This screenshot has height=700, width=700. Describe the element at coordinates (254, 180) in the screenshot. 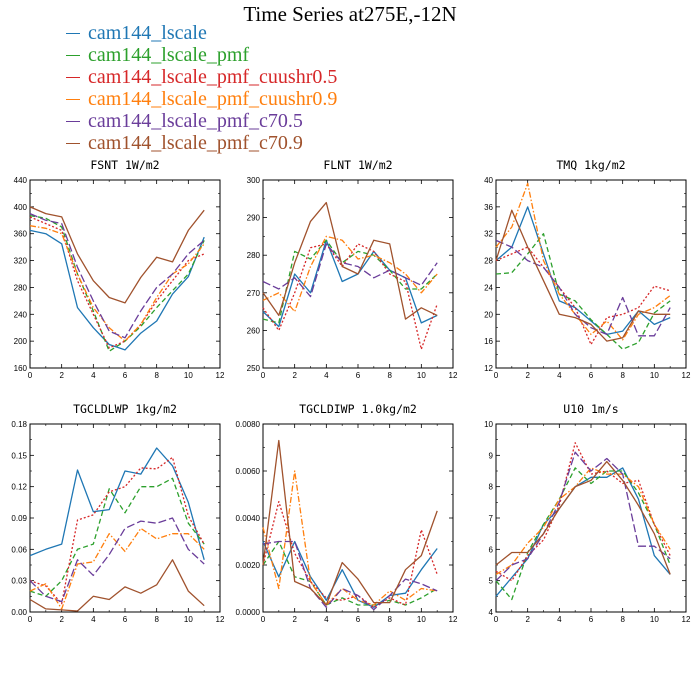

I see `y-tick-label: 300` at that location.